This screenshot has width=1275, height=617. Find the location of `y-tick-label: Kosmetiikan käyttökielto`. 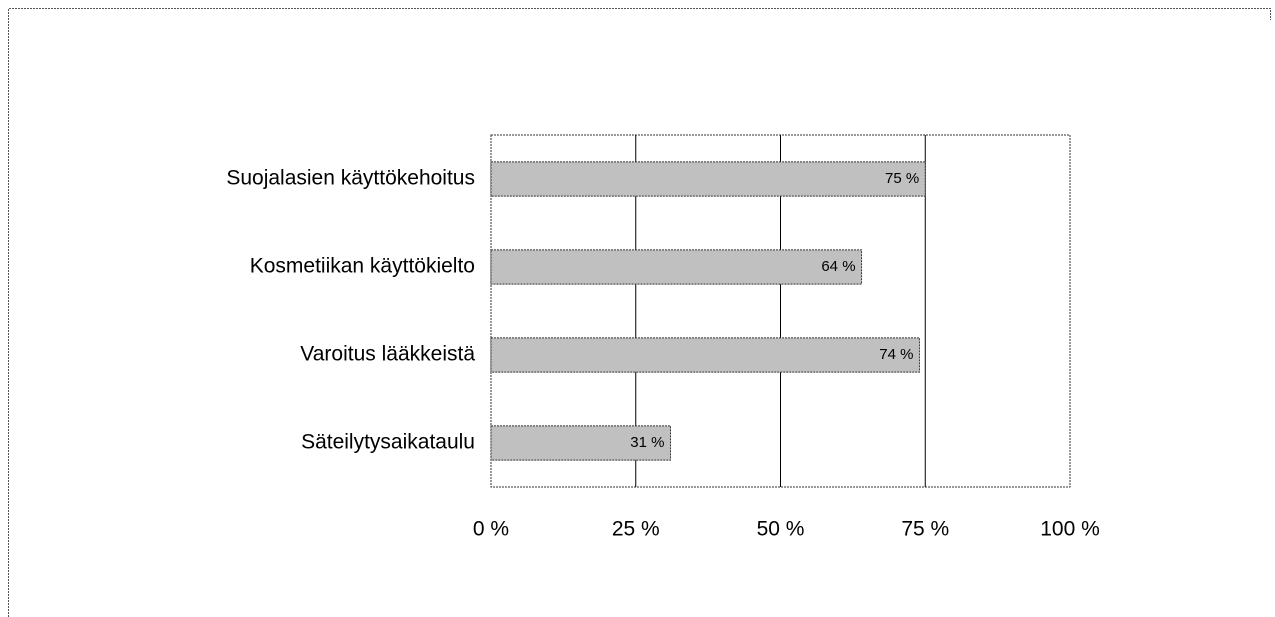

y-tick-label: Kosmetiikan käyttökielto is located at coordinates (362, 266).